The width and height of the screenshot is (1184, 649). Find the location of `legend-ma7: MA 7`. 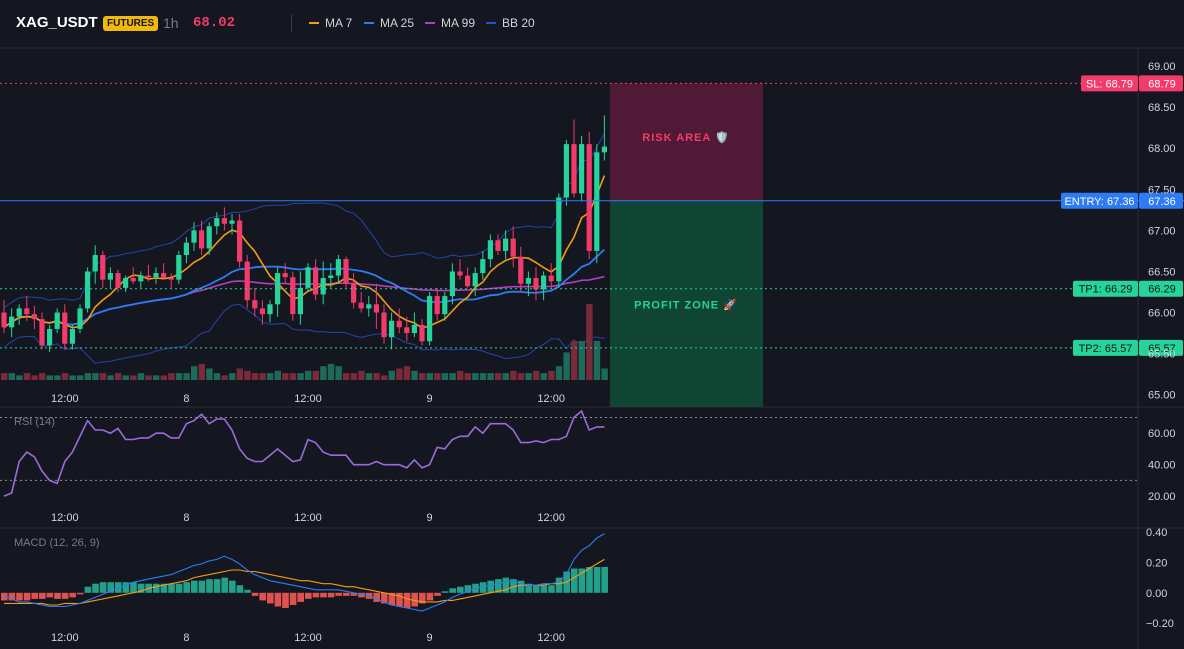

legend-ma7: MA 7 is located at coordinates (330, 23).